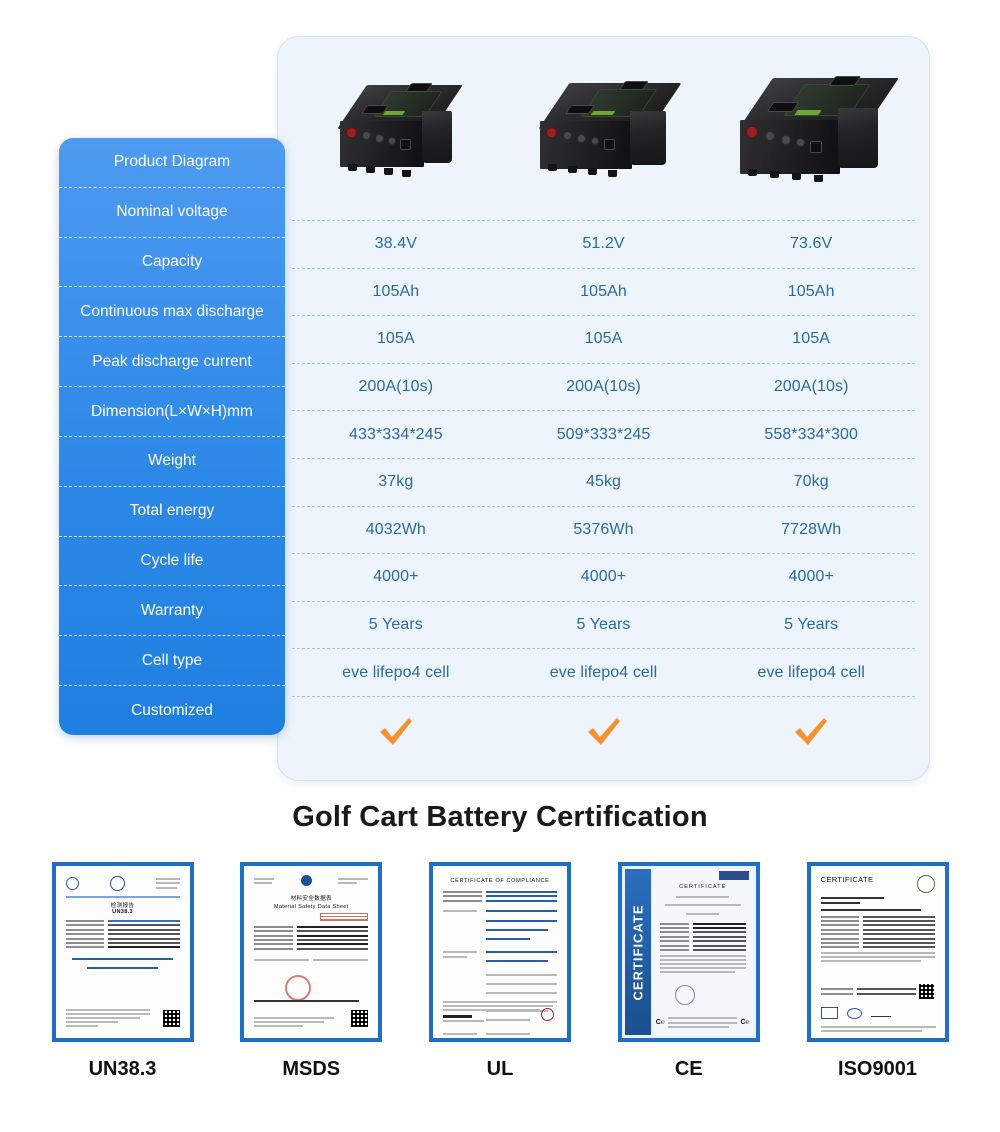  I want to click on certificate-sidebar-ce: CERTIFICATE, so click(637, 952).